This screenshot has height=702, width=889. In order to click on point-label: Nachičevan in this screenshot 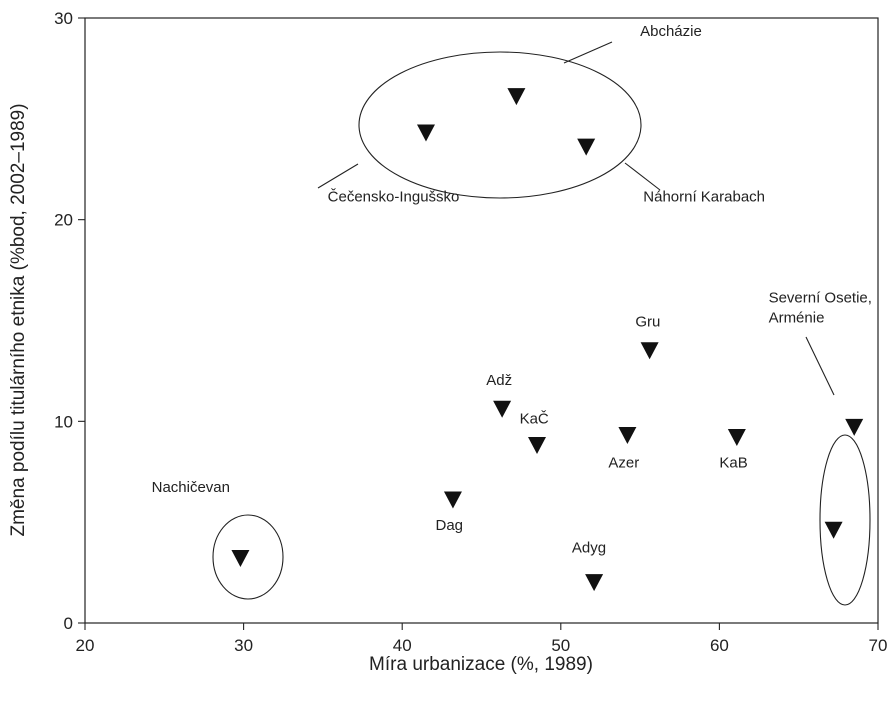, I will do `click(191, 487)`.